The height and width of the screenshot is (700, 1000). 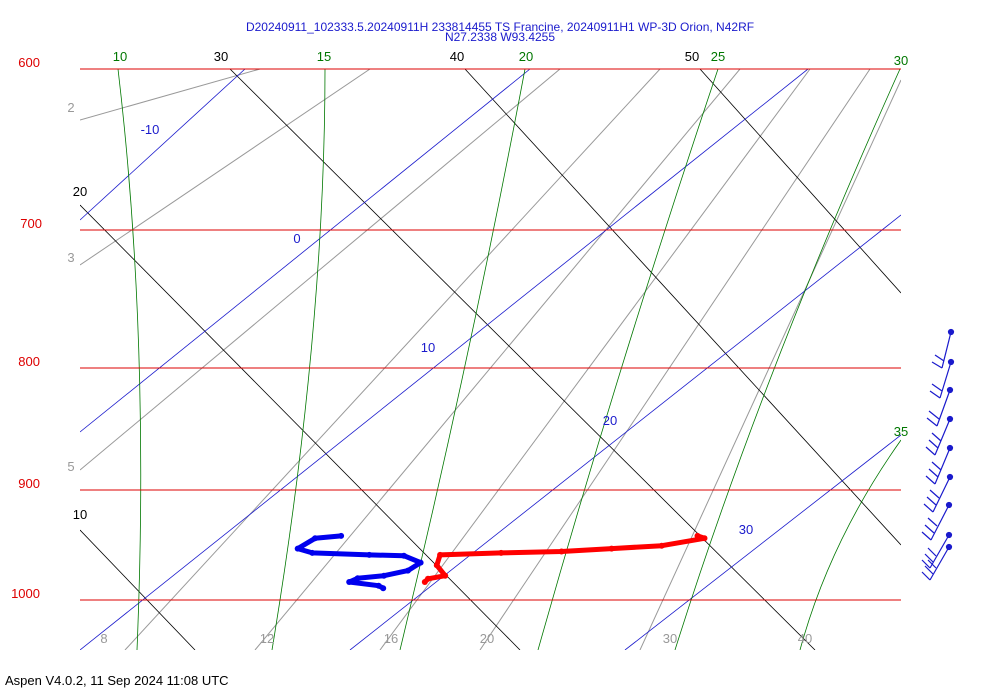 I want to click on sounding-profiles, so click(x=501, y=562).